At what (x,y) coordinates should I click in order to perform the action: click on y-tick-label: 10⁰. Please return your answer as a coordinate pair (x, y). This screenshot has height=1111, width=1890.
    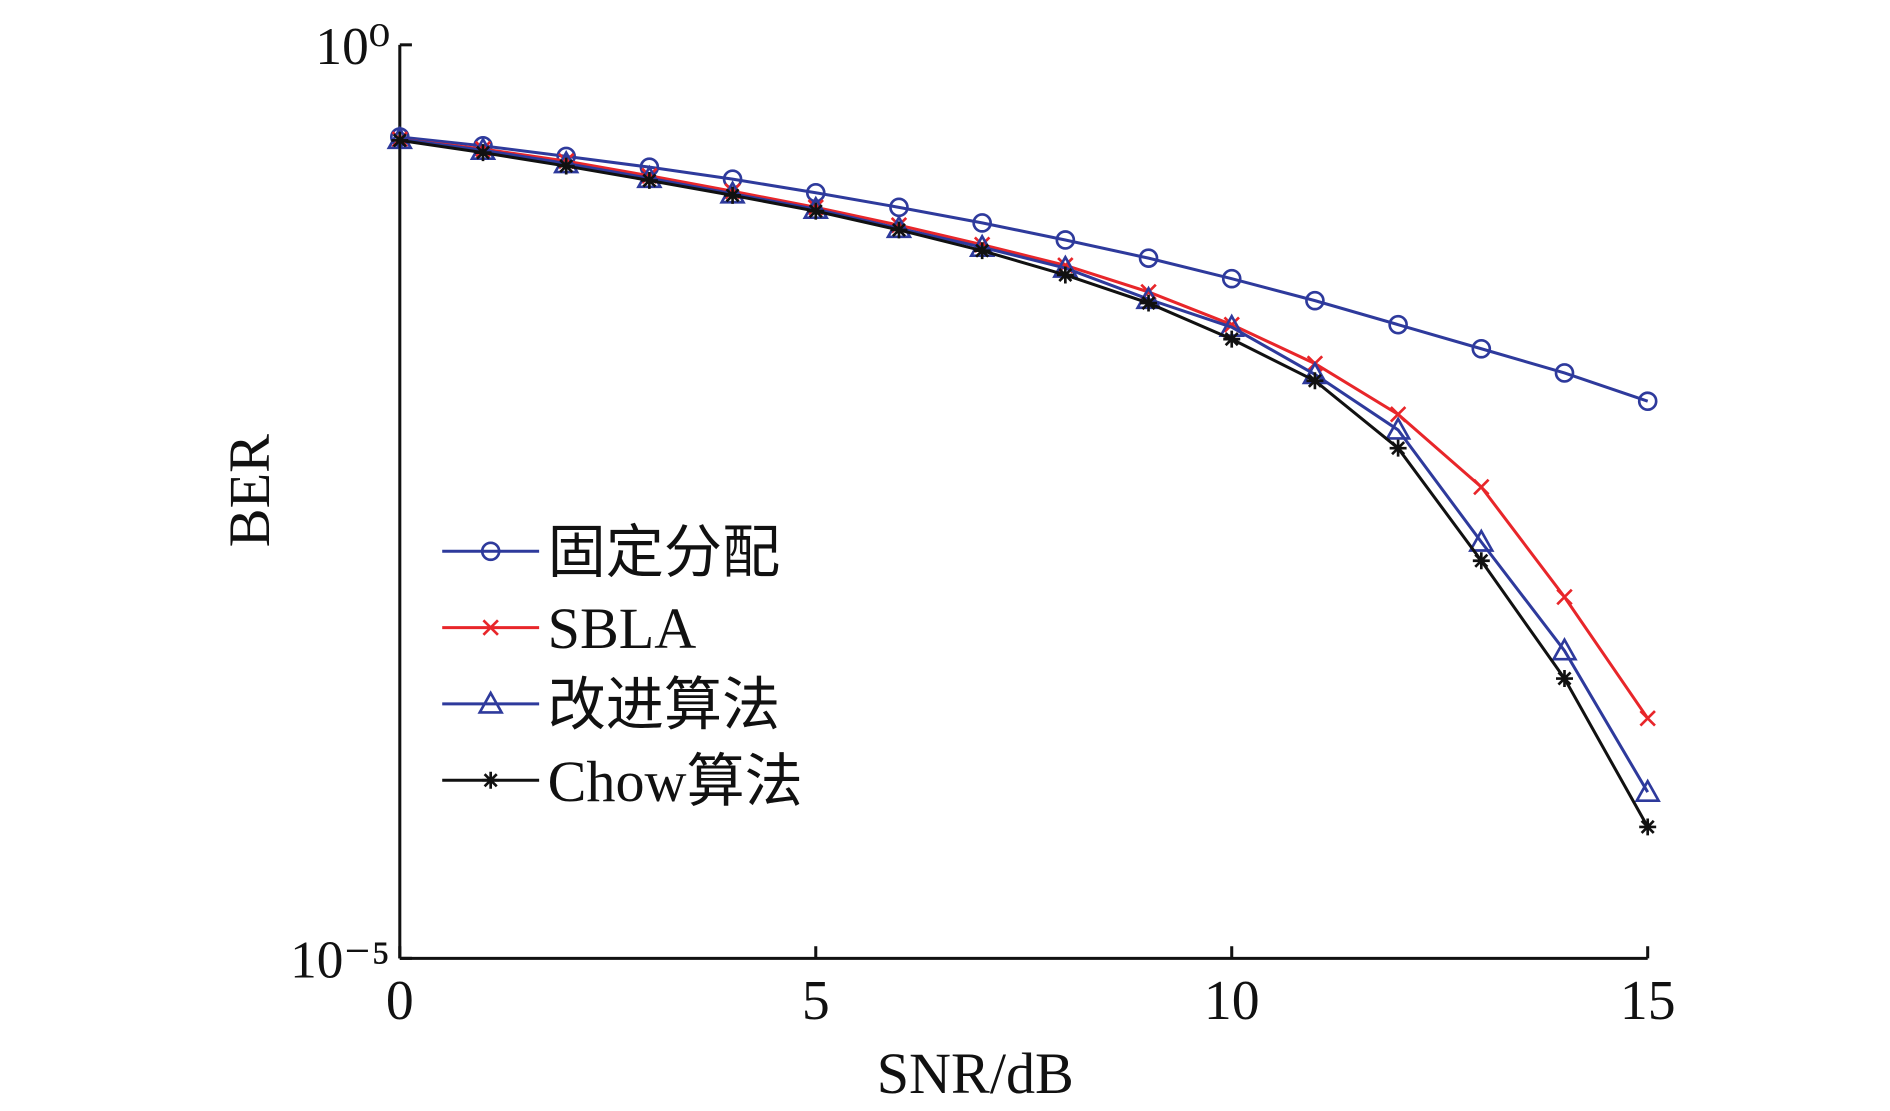
    Looking at the image, I should click on (352, 46).